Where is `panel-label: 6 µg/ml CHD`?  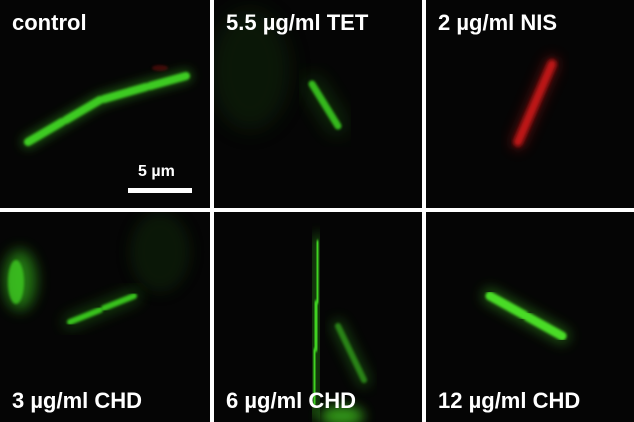 panel-label: 6 µg/ml CHD is located at coordinates (291, 400).